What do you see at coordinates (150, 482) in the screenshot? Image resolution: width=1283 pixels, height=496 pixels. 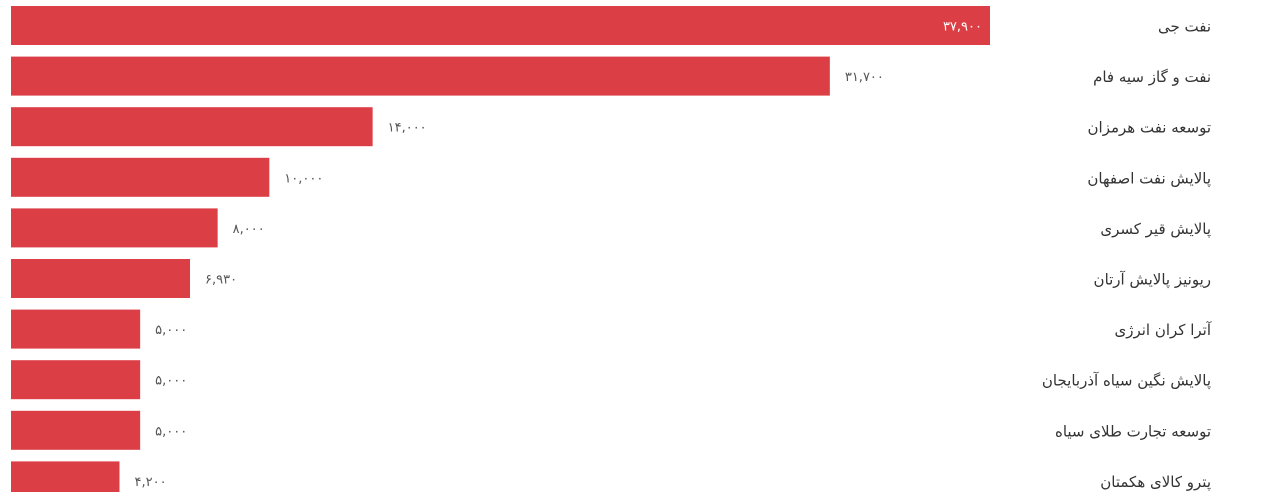 I see `value-label: ۴,۲۰۰` at bounding box center [150, 482].